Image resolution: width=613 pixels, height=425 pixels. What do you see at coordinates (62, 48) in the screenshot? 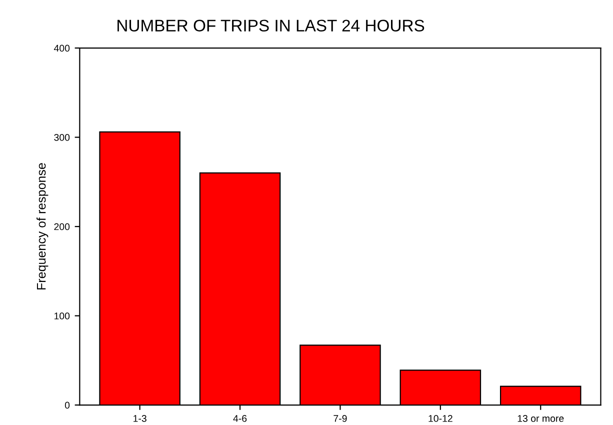
I see `y-tick-label: 400` at bounding box center [62, 48].